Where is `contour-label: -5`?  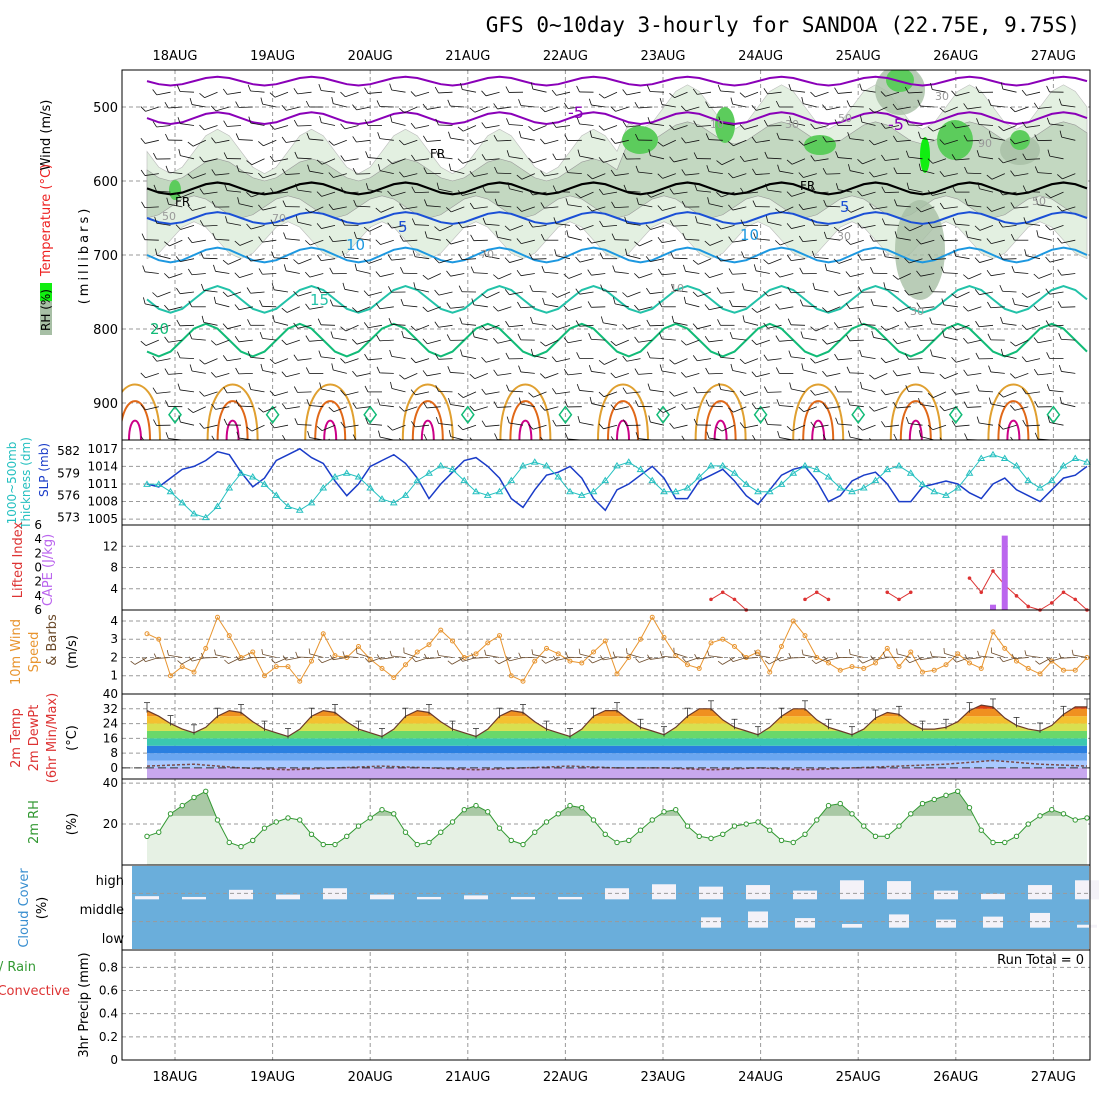 contour-label: -5 is located at coordinates (576, 112).